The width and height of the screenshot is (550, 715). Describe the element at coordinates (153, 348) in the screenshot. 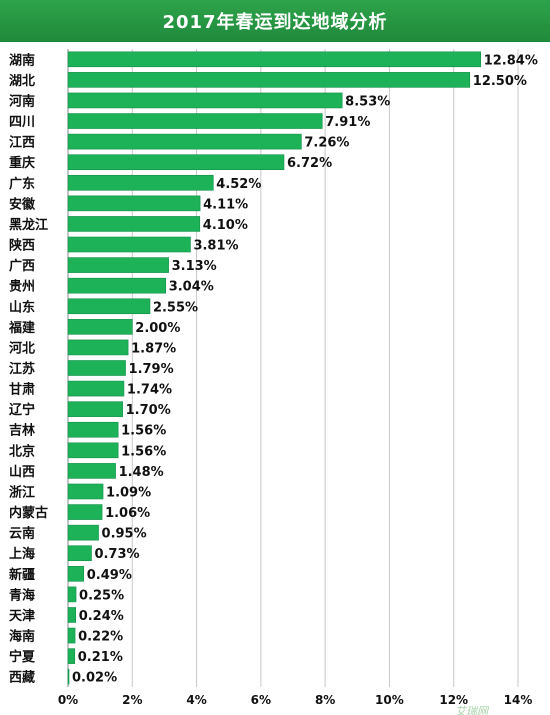

I see `value-label: 1.87%` at that location.